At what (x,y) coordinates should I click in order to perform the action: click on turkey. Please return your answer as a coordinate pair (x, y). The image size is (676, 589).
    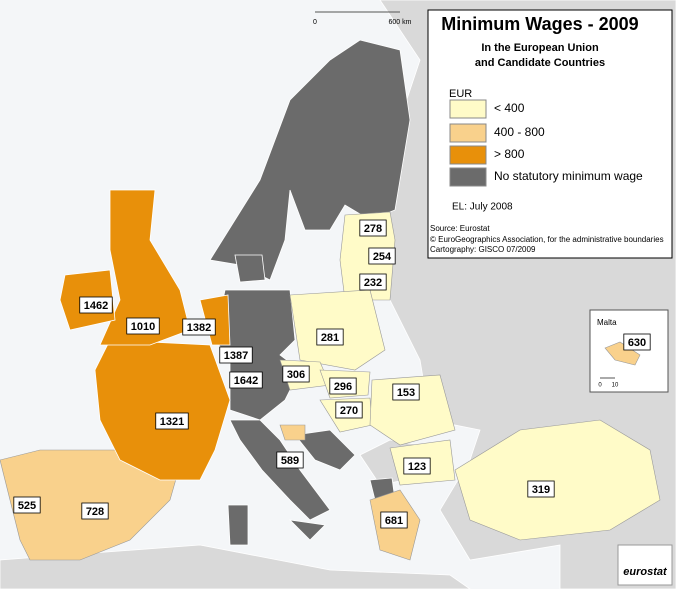
    Looking at the image, I should click on (557, 480).